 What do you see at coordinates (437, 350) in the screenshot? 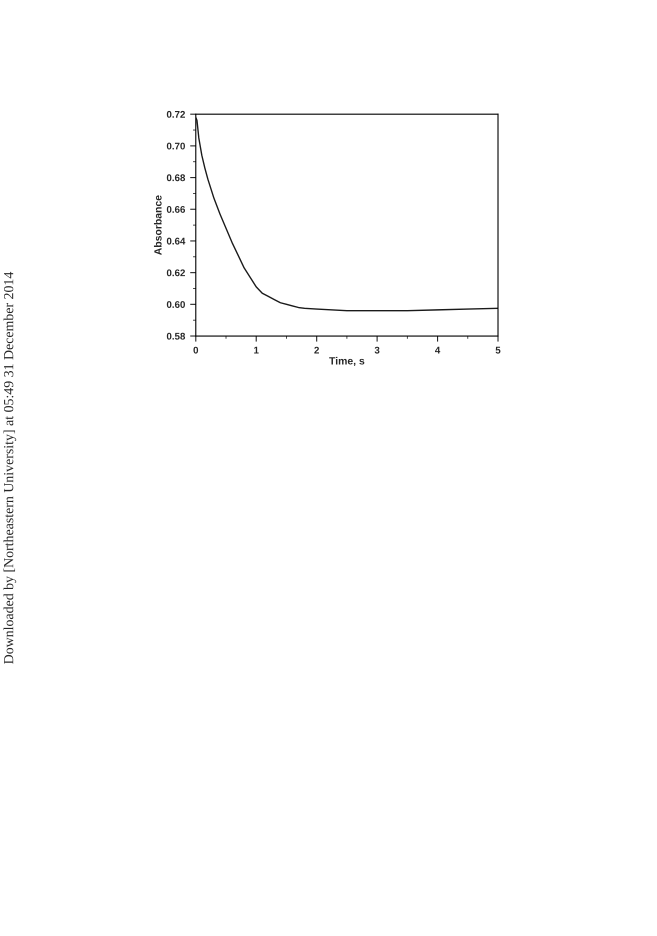
I see `x-tick-label: 4` at bounding box center [437, 350].